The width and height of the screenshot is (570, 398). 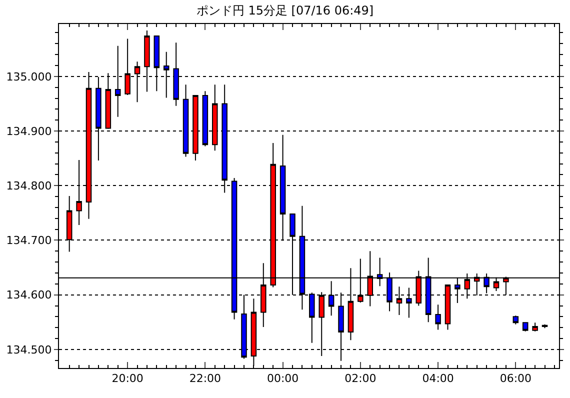 What do you see at coordinates (282, 379) in the screenshot?
I see `x-tick-label: 00:00` at bounding box center [282, 379].